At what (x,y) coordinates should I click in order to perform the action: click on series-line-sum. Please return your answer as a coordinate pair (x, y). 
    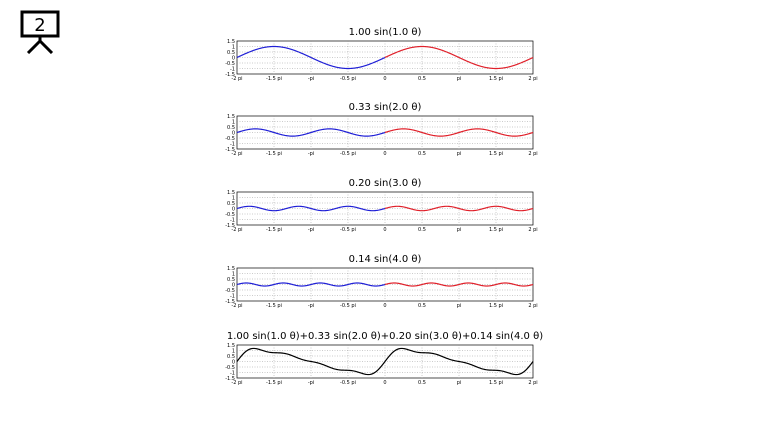
    Looking at the image, I should click on (385, 361).